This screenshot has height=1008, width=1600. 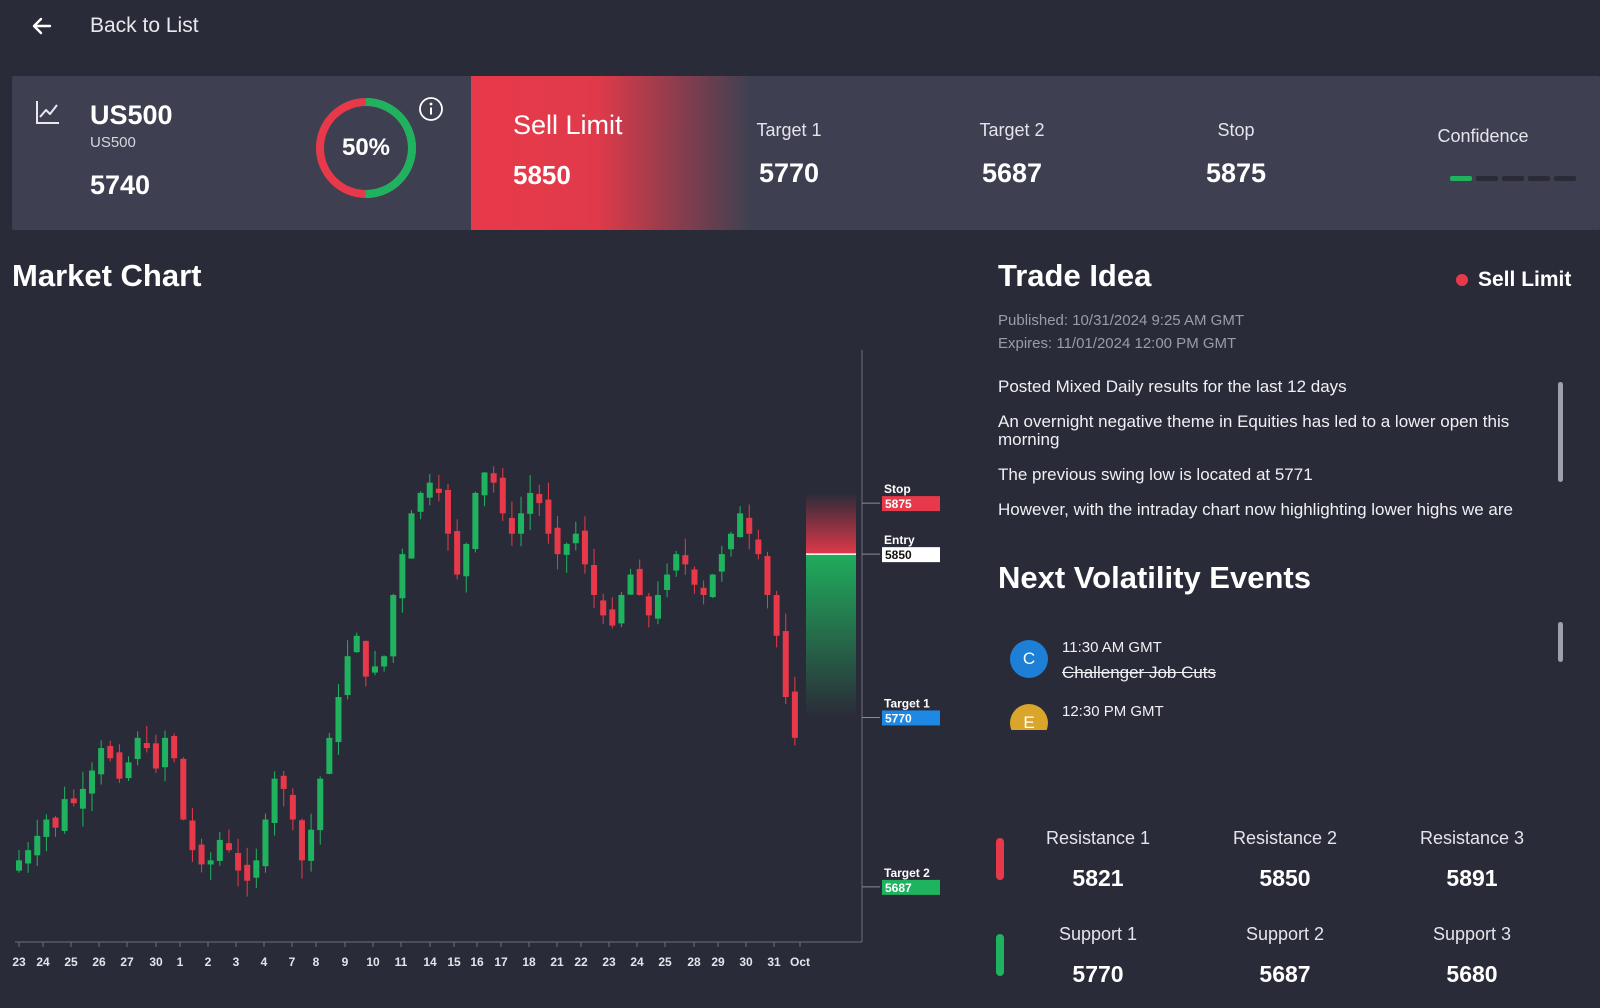 What do you see at coordinates (144, 25) in the screenshot?
I see `back-label: Back to List` at bounding box center [144, 25].